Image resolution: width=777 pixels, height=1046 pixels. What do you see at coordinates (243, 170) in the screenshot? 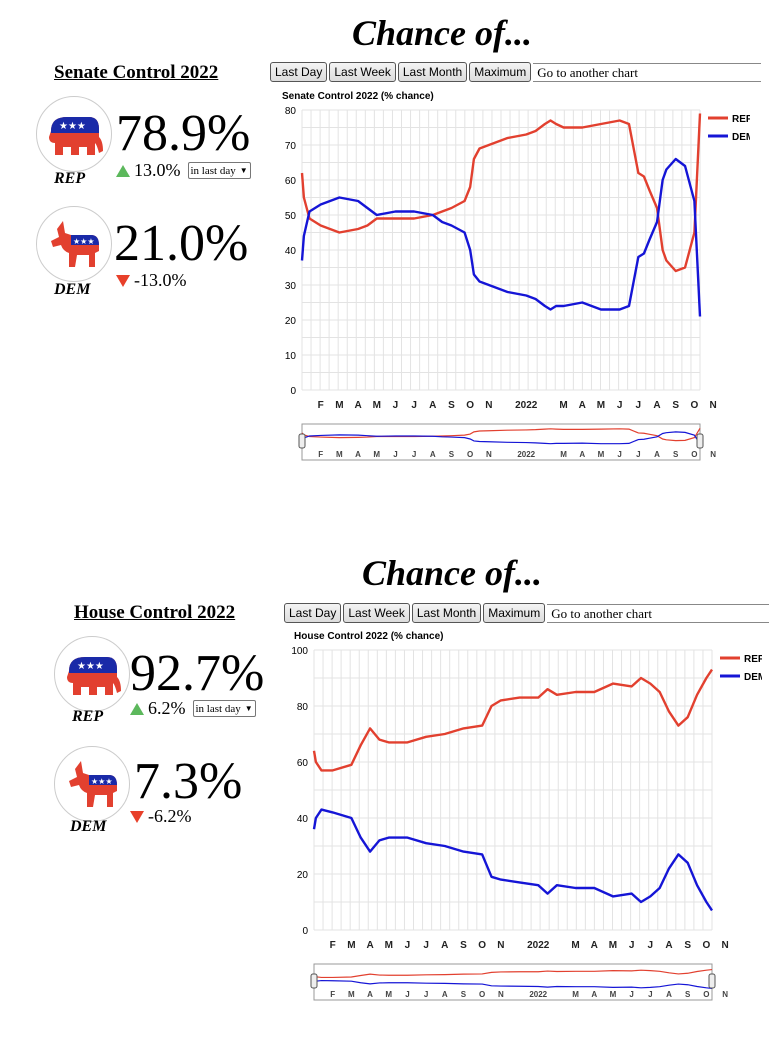
I see `chevron-down-icon: ▼` at bounding box center [243, 170].